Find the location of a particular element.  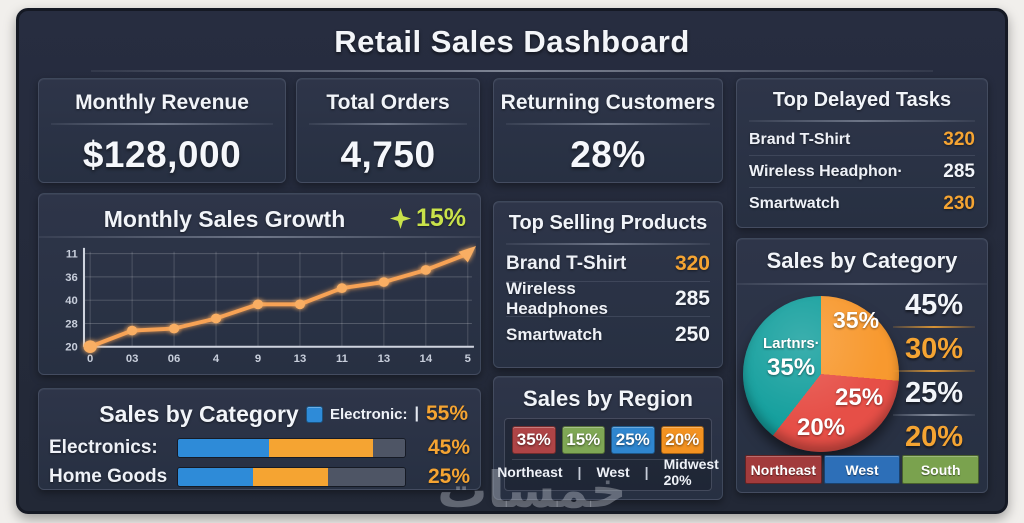

pie-slice-label: 25% is located at coordinates (859, 397).